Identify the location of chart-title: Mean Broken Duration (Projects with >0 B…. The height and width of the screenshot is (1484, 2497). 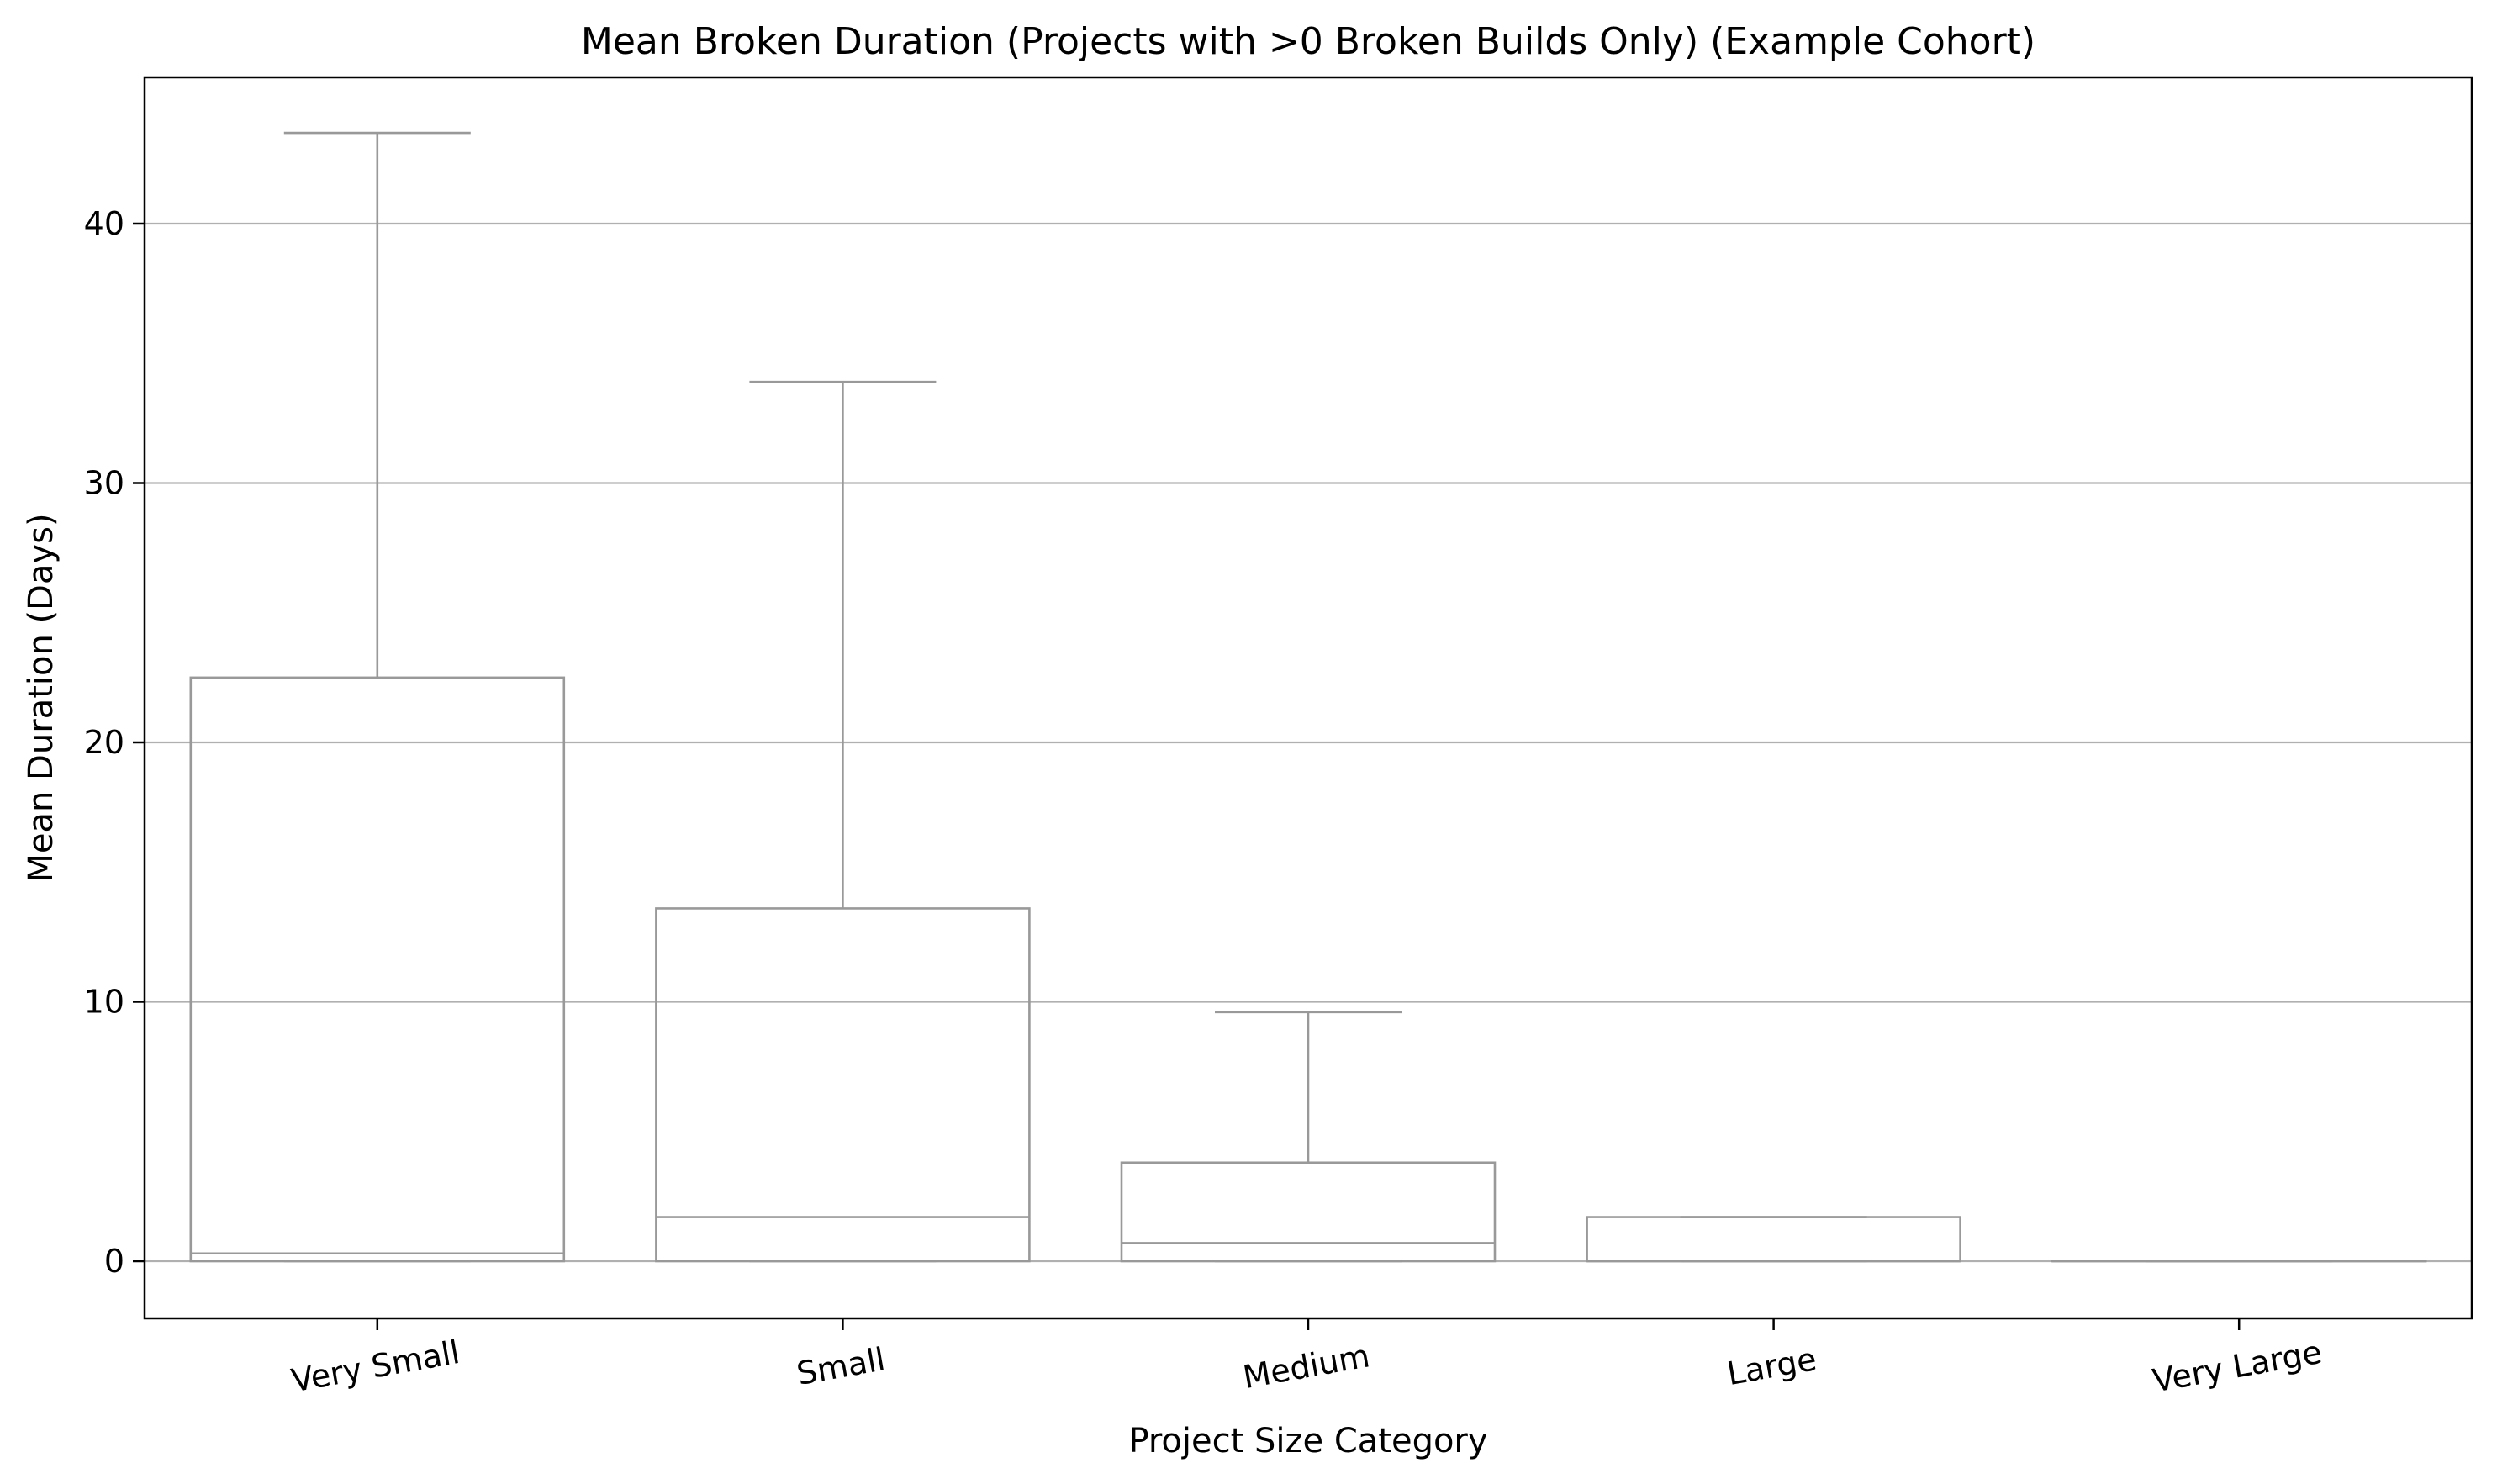
(1308, 41).